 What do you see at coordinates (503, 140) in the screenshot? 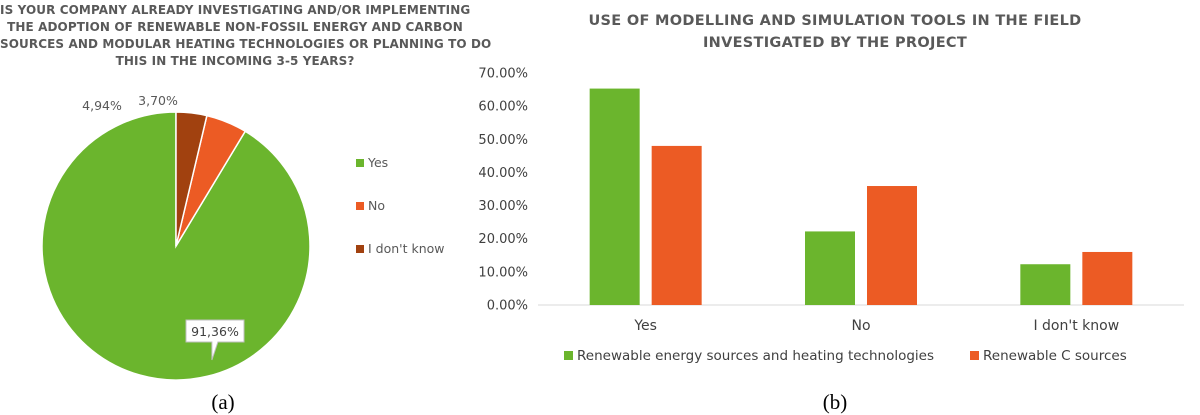
I see `y-tick-label: 50.00%` at bounding box center [503, 140].